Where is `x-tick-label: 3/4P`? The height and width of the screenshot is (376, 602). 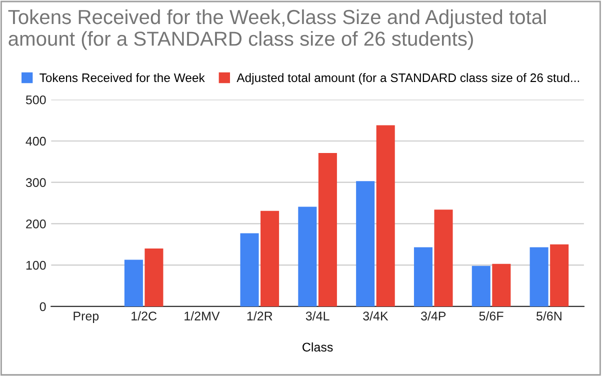
x-tick-label: 3/4P is located at coordinates (433, 315).